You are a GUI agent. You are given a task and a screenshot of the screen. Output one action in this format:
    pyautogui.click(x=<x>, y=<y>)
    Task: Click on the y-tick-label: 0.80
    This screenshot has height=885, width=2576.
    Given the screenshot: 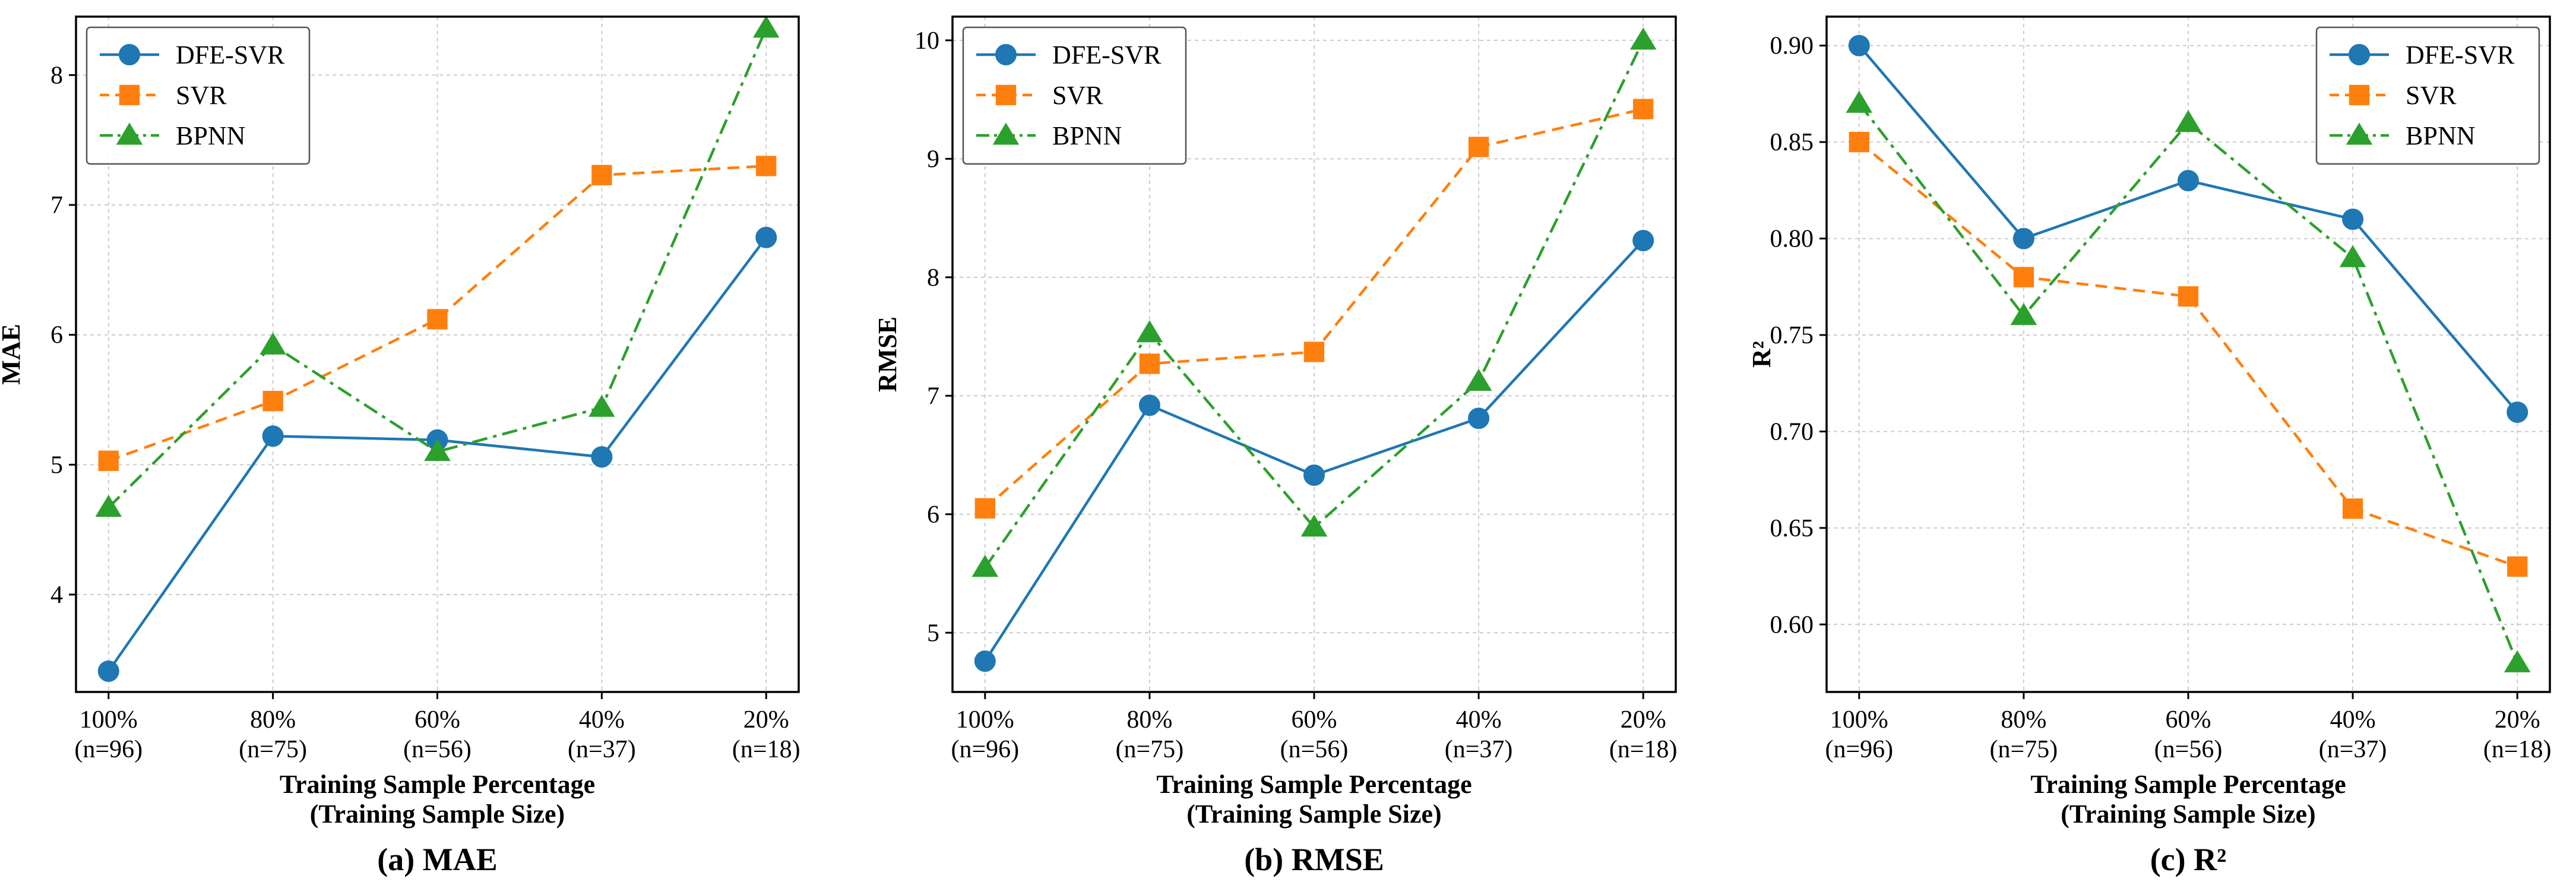 What is the action you would take?
    pyautogui.click(x=1792, y=239)
    